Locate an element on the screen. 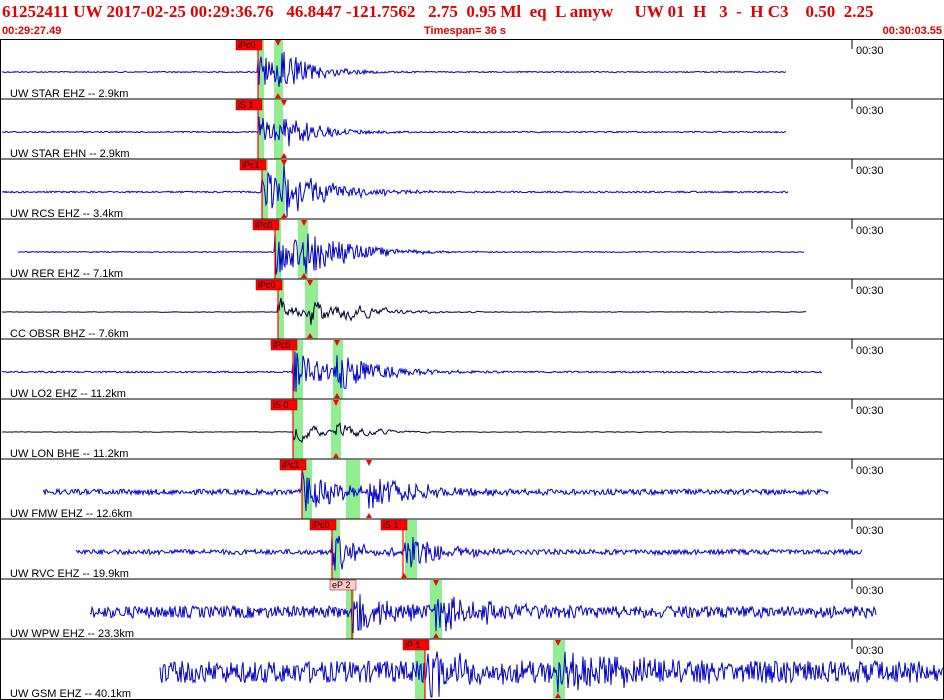 This screenshot has height=700, width=944. trace-label: CC OBSR BHZ -- 7.6km is located at coordinates (69, 334).